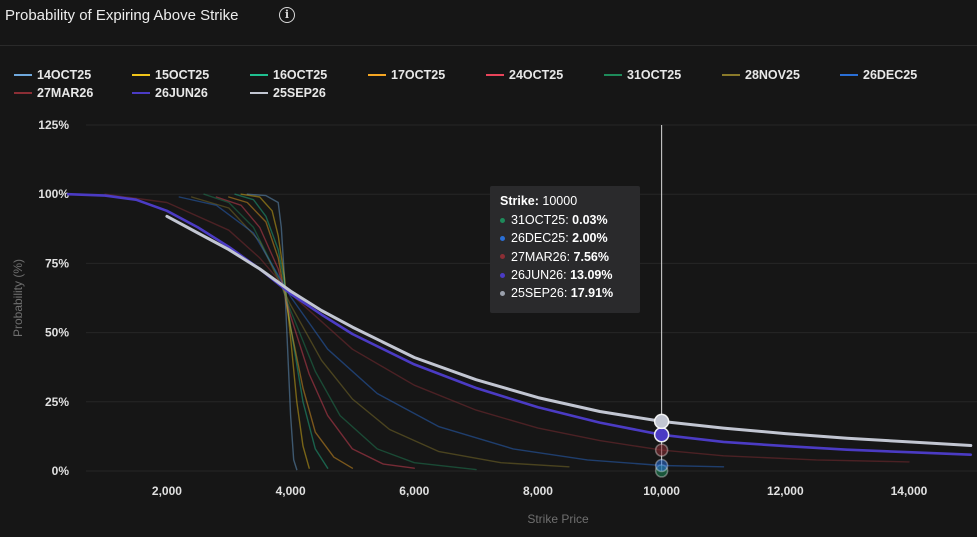  Describe the element at coordinates (291, 491) in the screenshot. I see `x-tick-label: 4,000` at that location.